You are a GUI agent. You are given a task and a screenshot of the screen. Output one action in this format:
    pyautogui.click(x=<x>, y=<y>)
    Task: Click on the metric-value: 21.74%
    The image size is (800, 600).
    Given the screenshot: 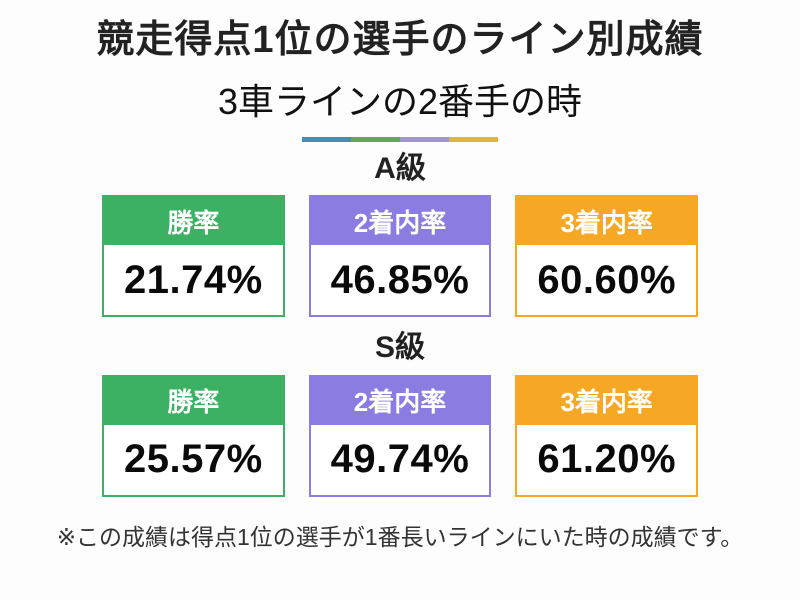 What is the action you would take?
    pyautogui.click(x=193, y=279)
    